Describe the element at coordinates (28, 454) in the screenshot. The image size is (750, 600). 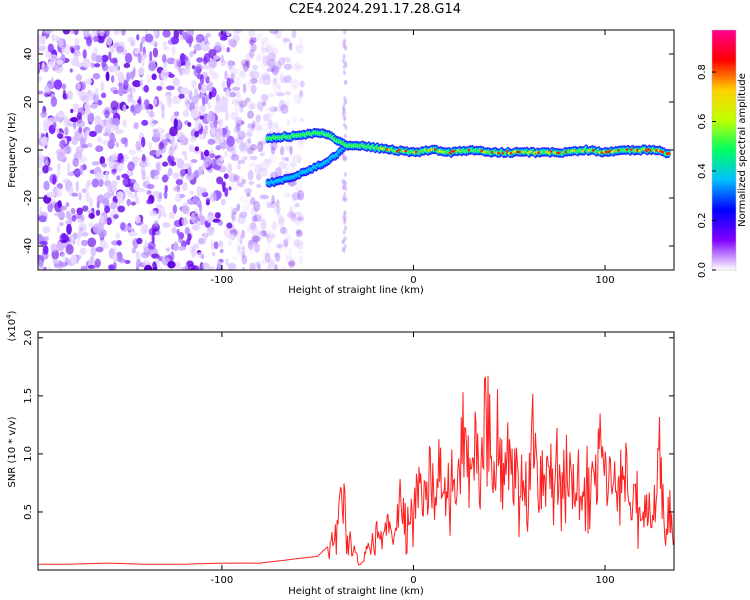
I see `y-tick-label: 1.0` at that location.